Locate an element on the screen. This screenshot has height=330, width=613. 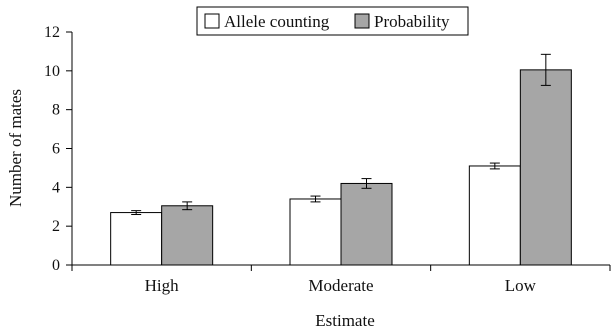
bar-probability-low is located at coordinates (545, 167).